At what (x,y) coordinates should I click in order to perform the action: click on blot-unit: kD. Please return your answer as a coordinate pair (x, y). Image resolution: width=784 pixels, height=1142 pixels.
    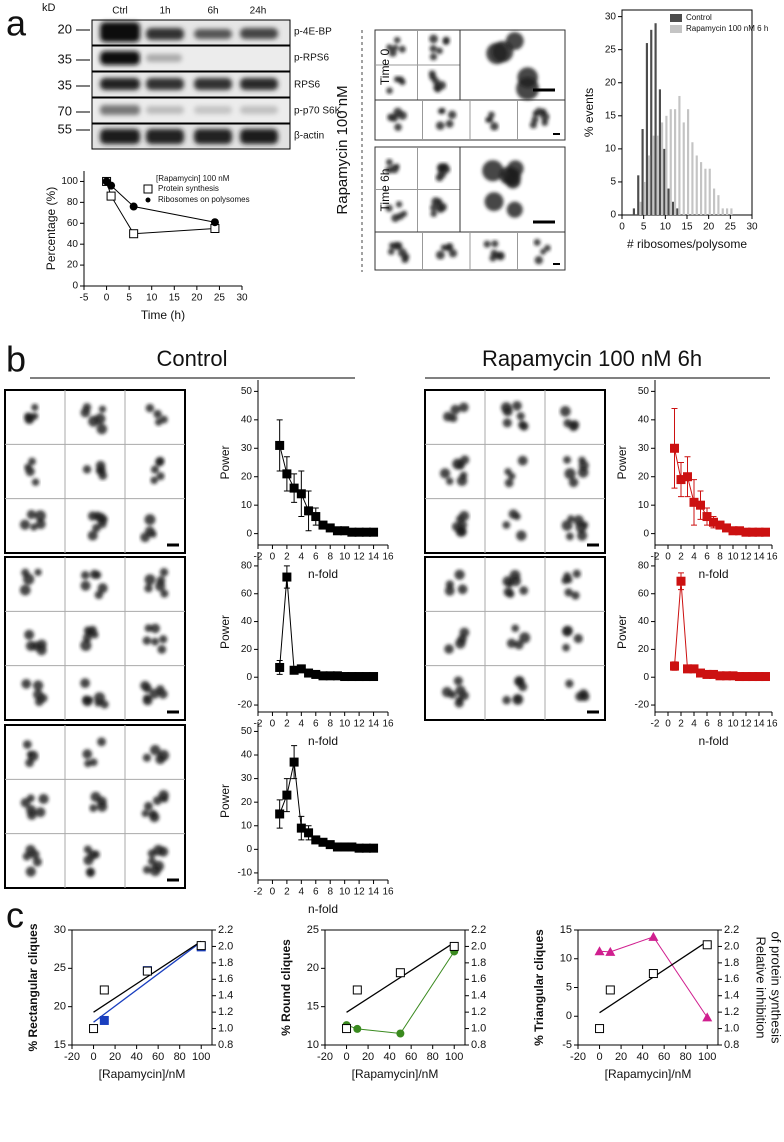
    Looking at the image, I should click on (49, 8).